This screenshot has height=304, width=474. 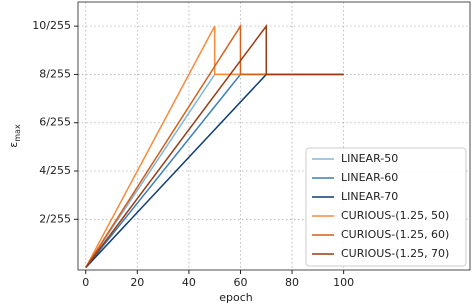 What do you see at coordinates (343, 282) in the screenshot?
I see `x-tick-label: 100` at bounding box center [343, 282].